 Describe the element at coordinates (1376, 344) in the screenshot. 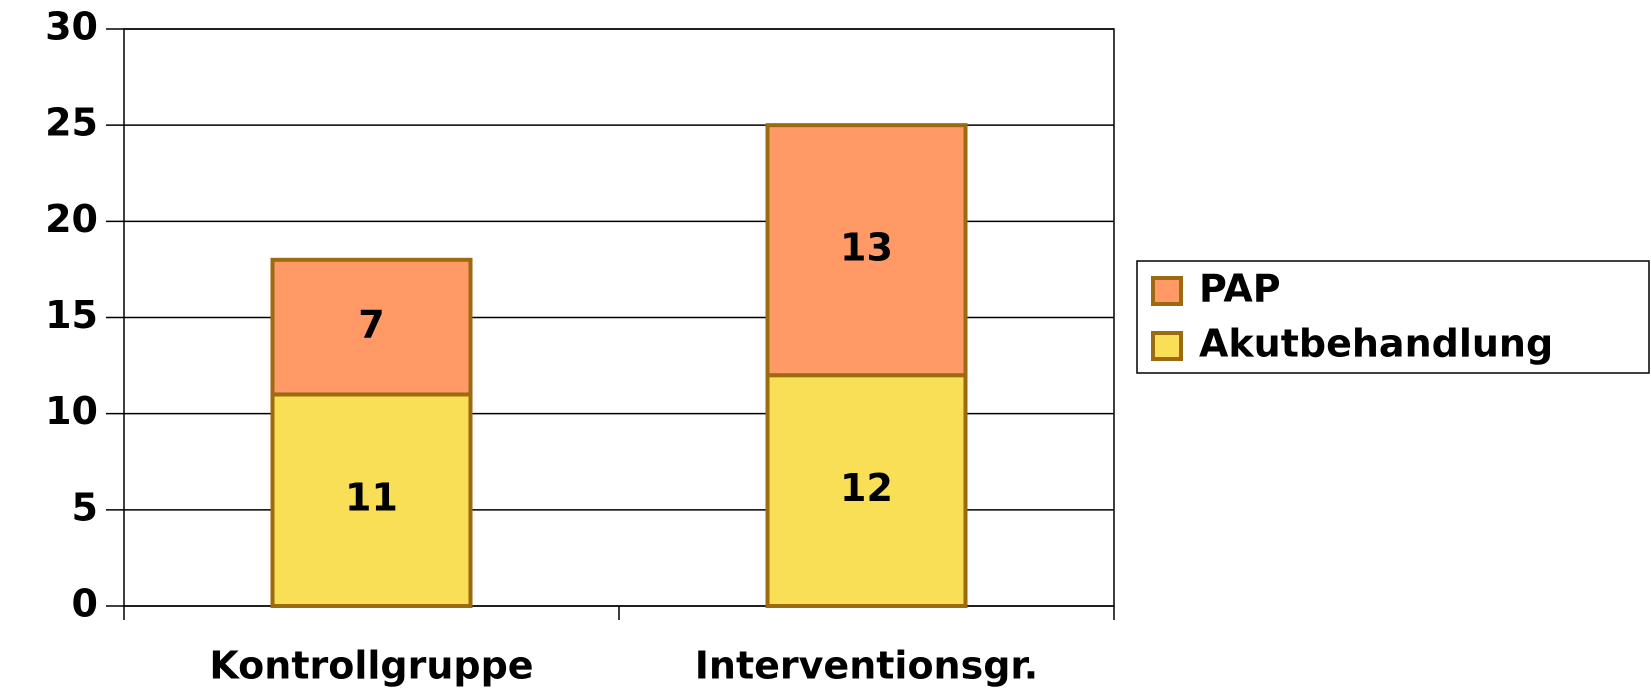

I see `legend-label: Akutbehandlung` at that location.